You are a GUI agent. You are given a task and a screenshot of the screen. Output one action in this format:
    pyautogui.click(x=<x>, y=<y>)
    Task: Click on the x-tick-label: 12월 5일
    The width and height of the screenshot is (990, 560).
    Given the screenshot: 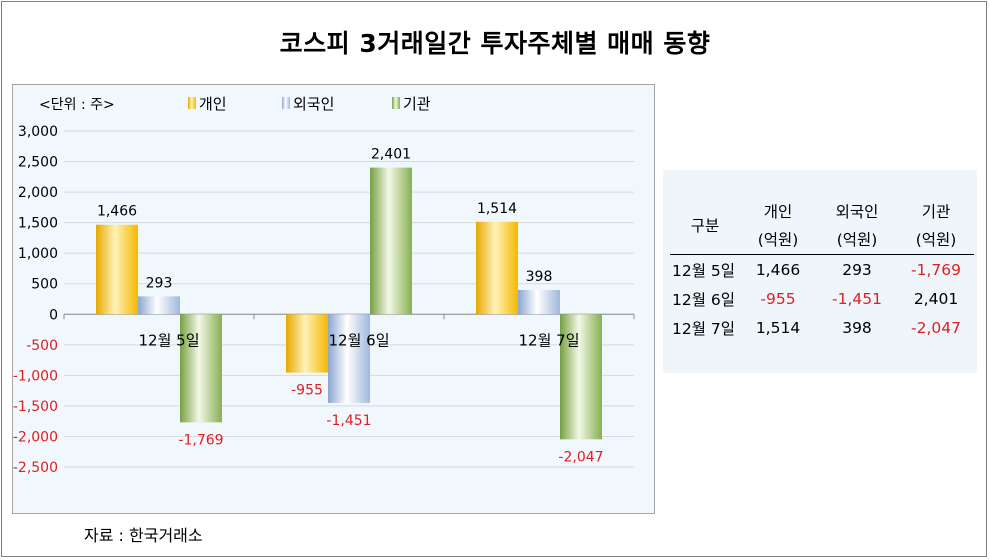 What is the action you would take?
    pyautogui.click(x=169, y=340)
    